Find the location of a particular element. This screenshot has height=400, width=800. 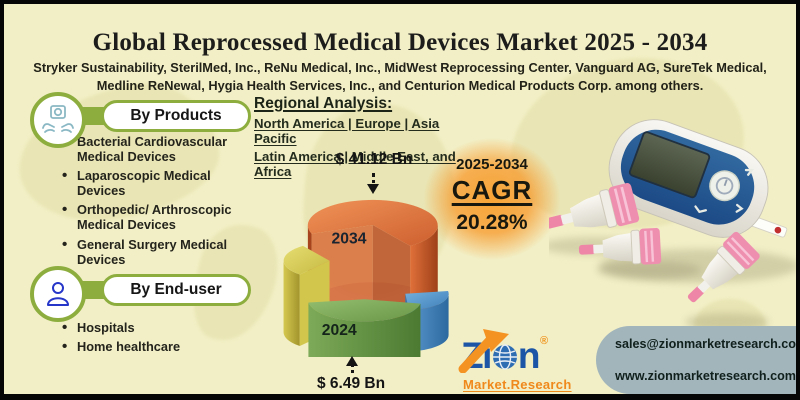

value-label-2034: $ 41.12 Bn is located at coordinates (374, 159).